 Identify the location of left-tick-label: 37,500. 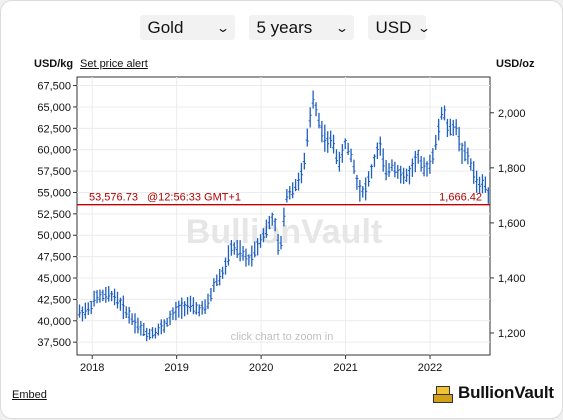
(54, 343).